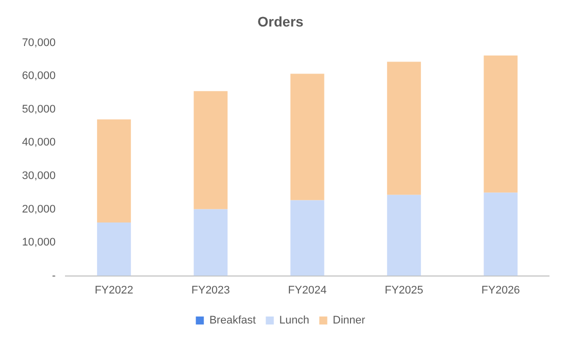 The width and height of the screenshot is (573, 348). Describe the element at coordinates (210, 290) in the screenshot. I see `x-tick-label: FY2023` at that location.